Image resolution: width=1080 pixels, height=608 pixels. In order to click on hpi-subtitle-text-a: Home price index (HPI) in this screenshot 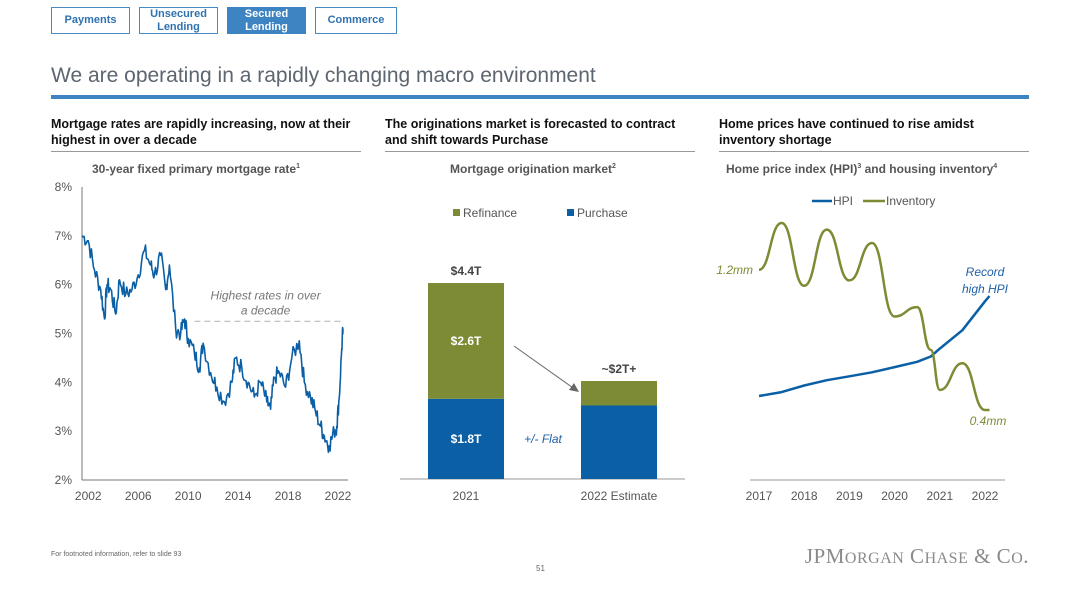, I will do `click(792, 169)`.